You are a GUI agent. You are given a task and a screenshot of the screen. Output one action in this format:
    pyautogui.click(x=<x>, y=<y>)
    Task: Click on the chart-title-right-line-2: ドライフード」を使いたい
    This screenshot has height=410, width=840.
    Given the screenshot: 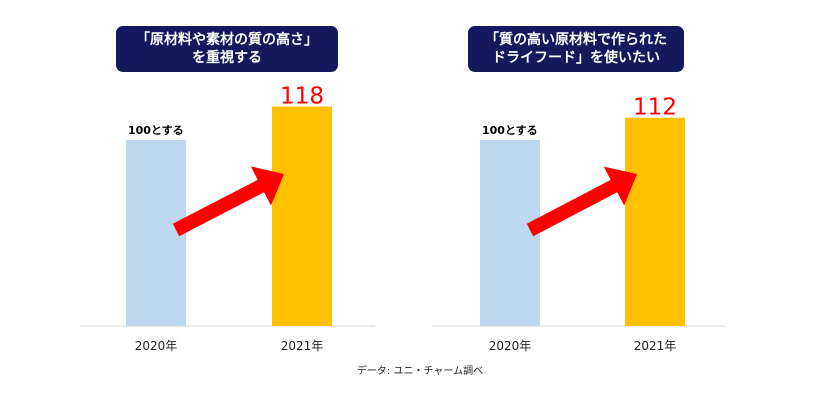 What is the action you would take?
    pyautogui.click(x=576, y=58)
    